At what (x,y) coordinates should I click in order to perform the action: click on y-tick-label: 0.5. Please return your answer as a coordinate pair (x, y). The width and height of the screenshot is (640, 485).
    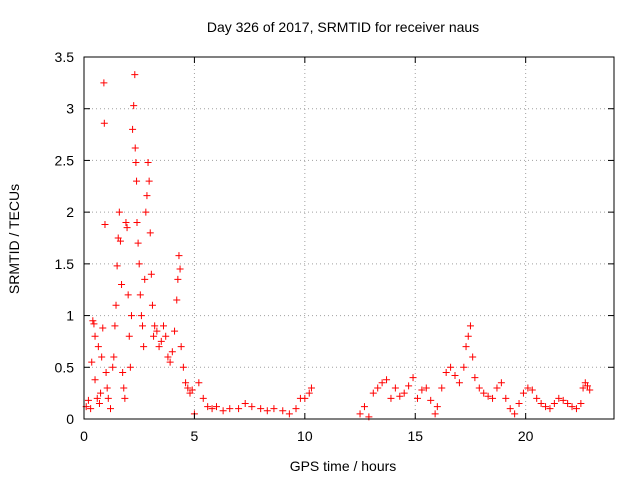
    Looking at the image, I should click on (65, 367).